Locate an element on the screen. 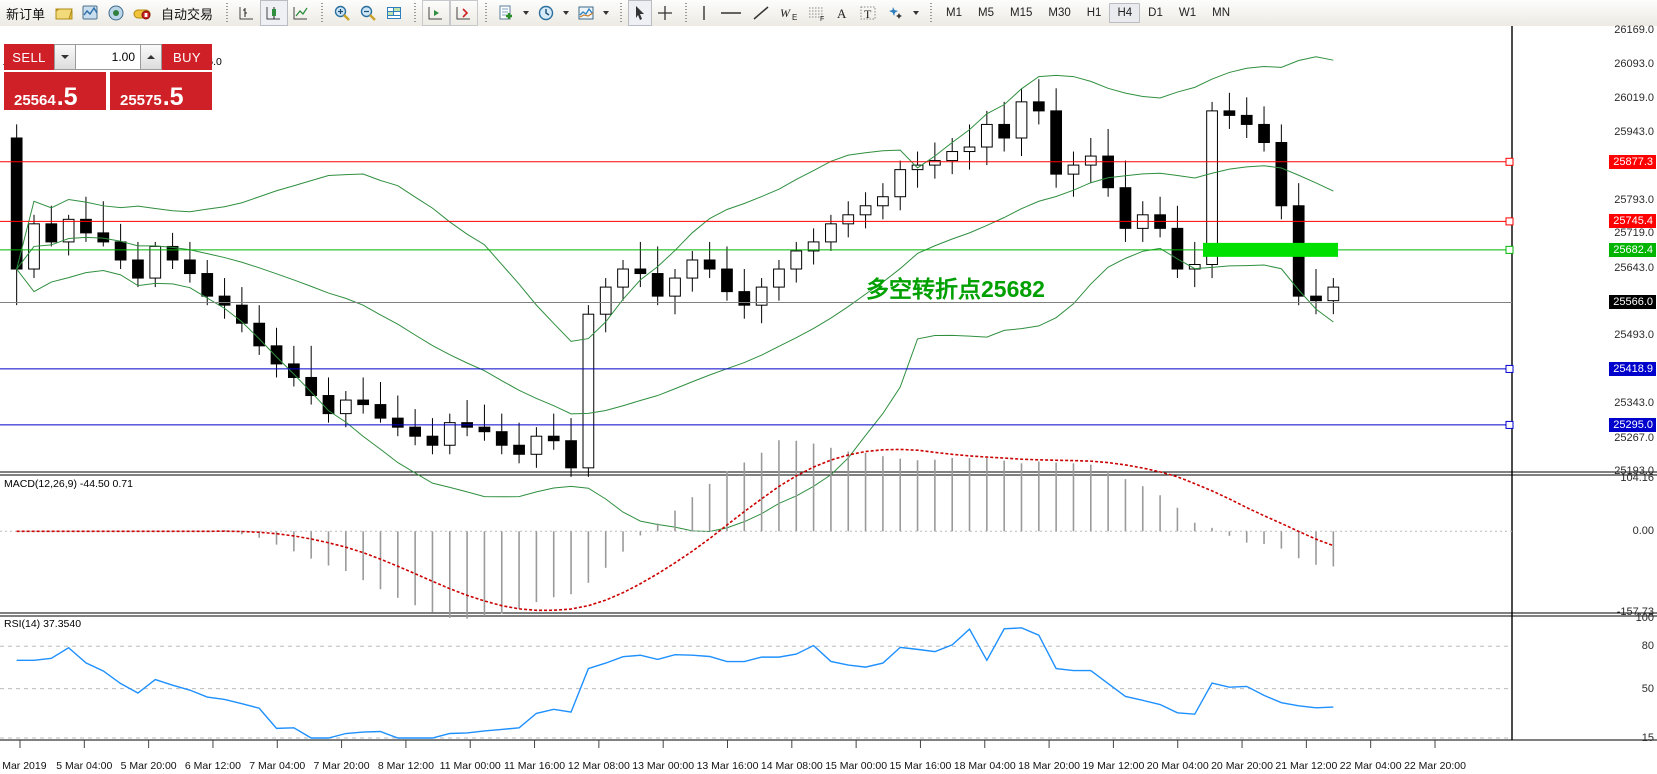 Image resolution: width=1657 pixels, height=774 pixels. bar-chart-icon is located at coordinates (247, 13).